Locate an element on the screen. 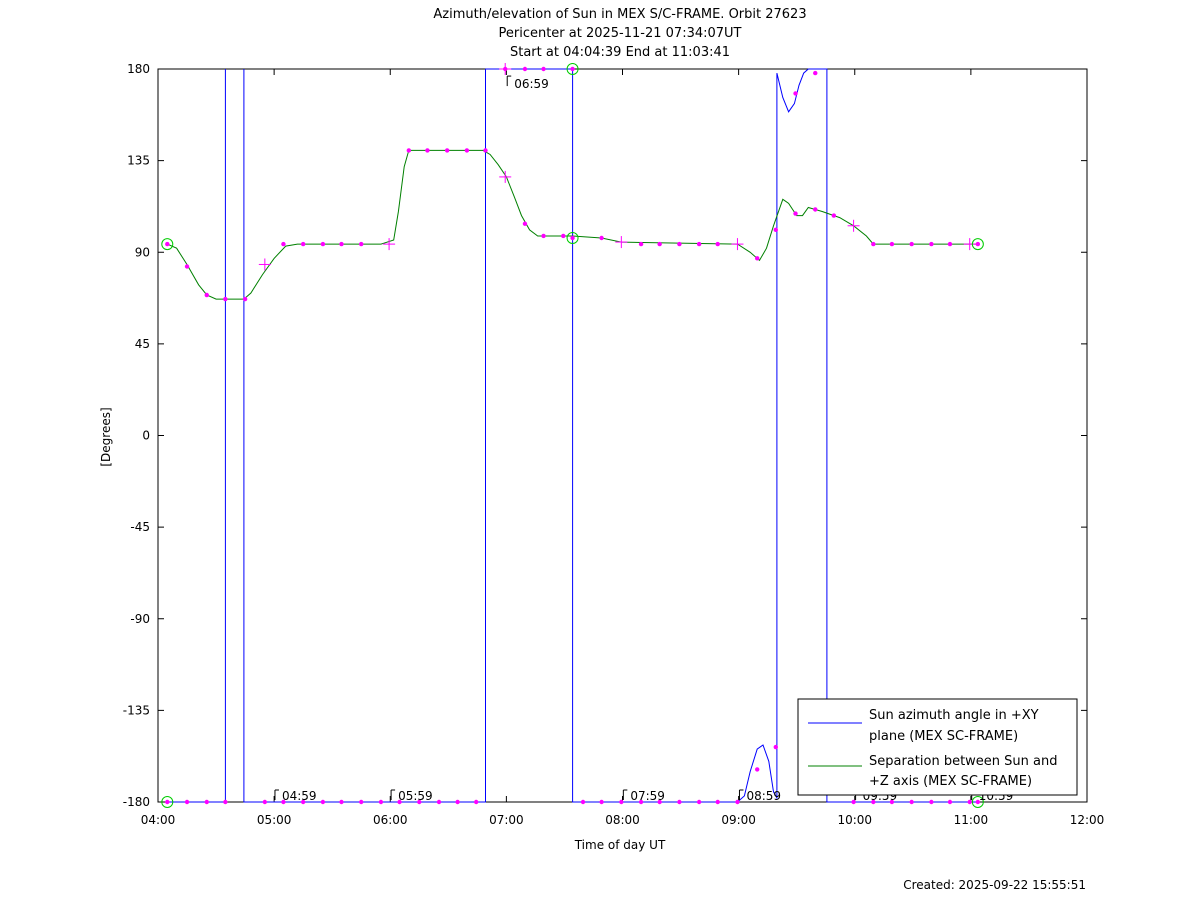 This screenshot has height=901, width=1200. y-tick-label: -180 is located at coordinates (136, 802).